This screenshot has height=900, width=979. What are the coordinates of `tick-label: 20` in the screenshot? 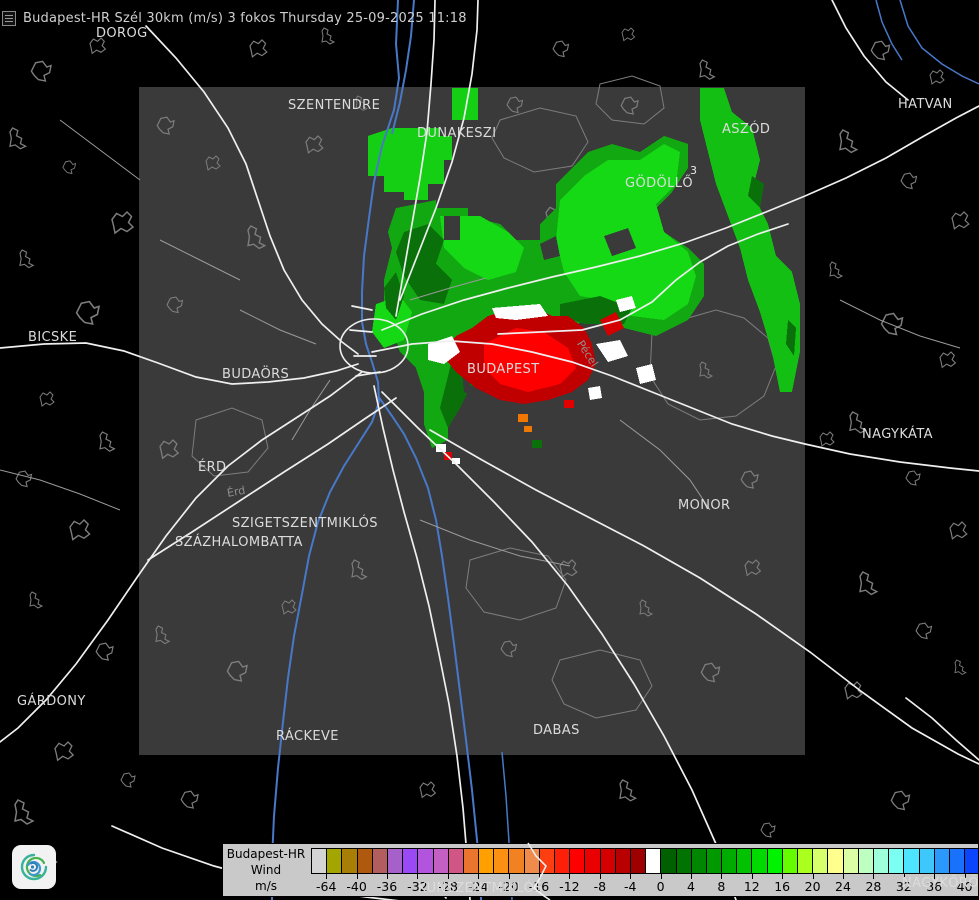 It's located at (812, 886).